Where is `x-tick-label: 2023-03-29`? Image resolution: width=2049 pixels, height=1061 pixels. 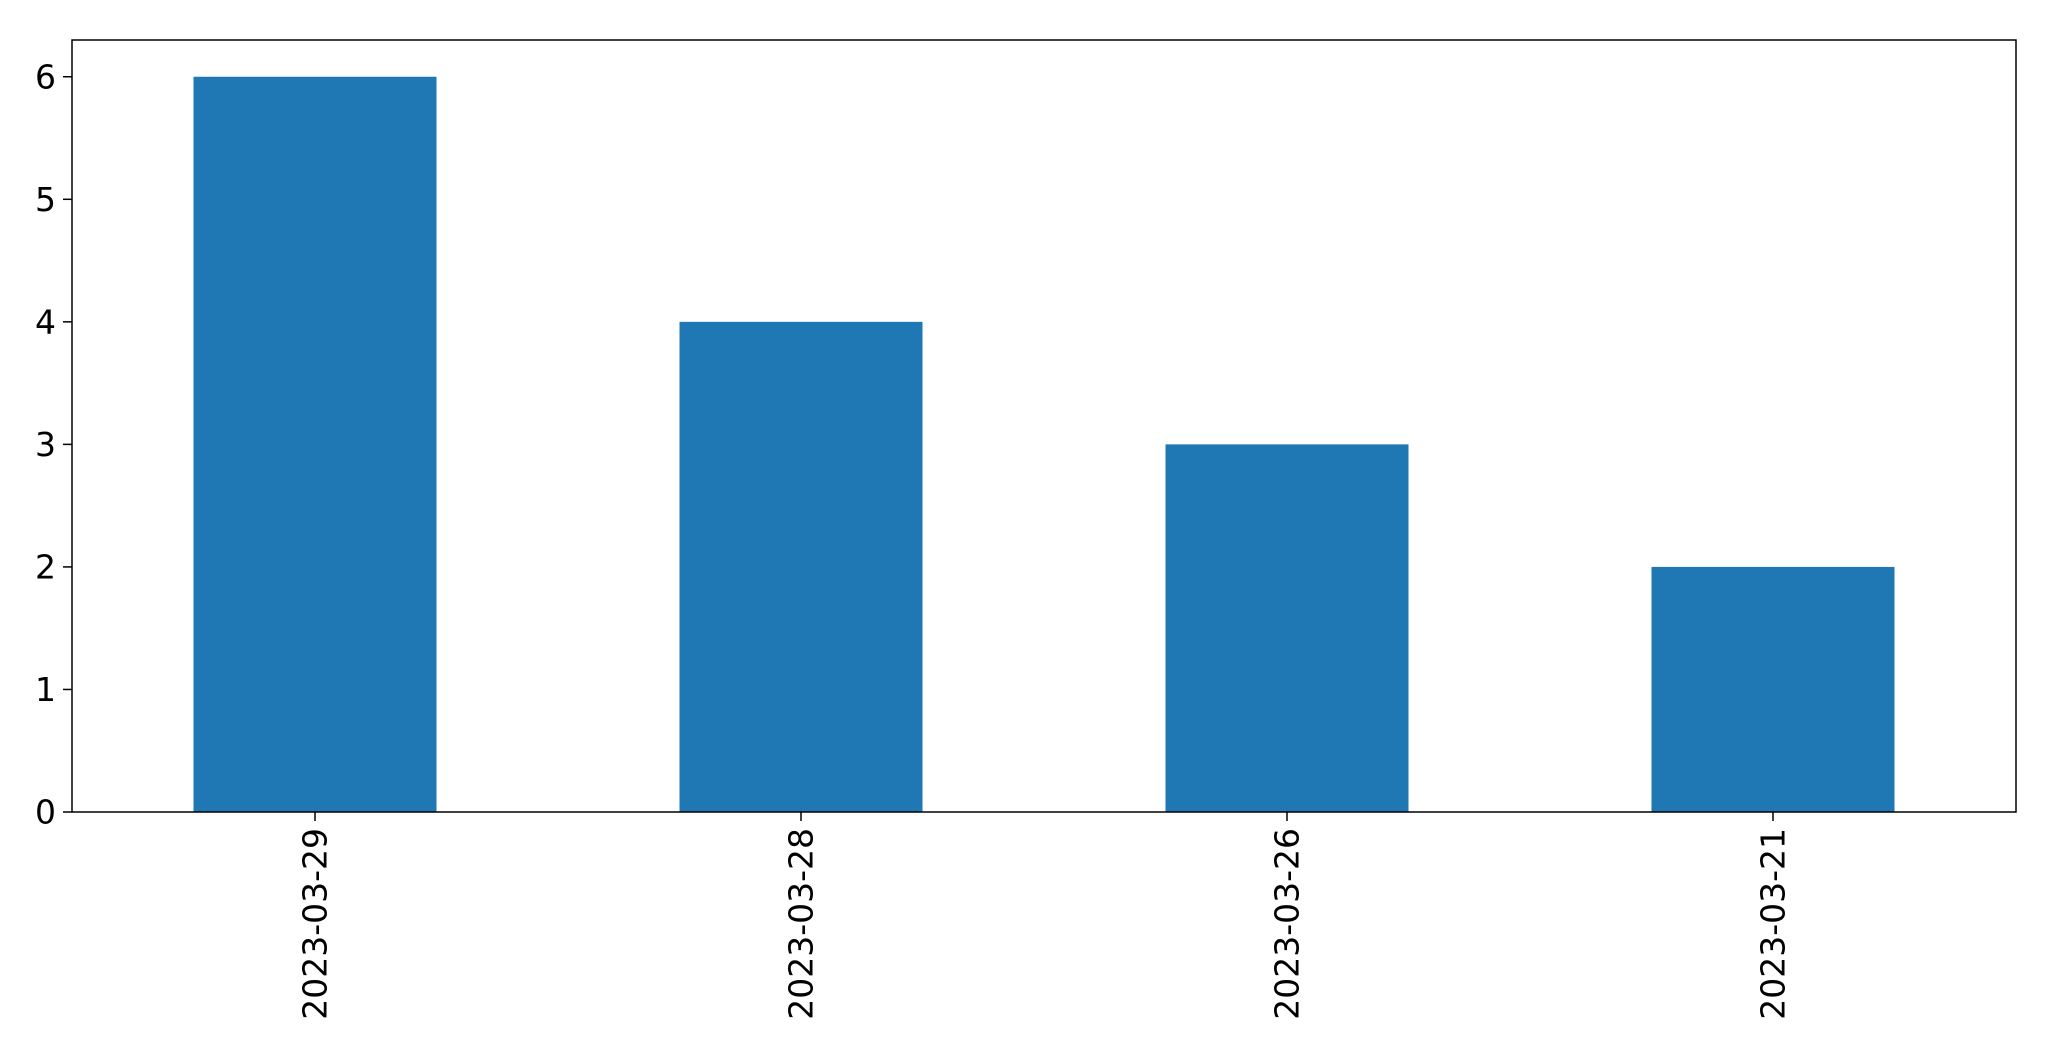 x-tick-label: 2023-03-29 is located at coordinates (315, 924).